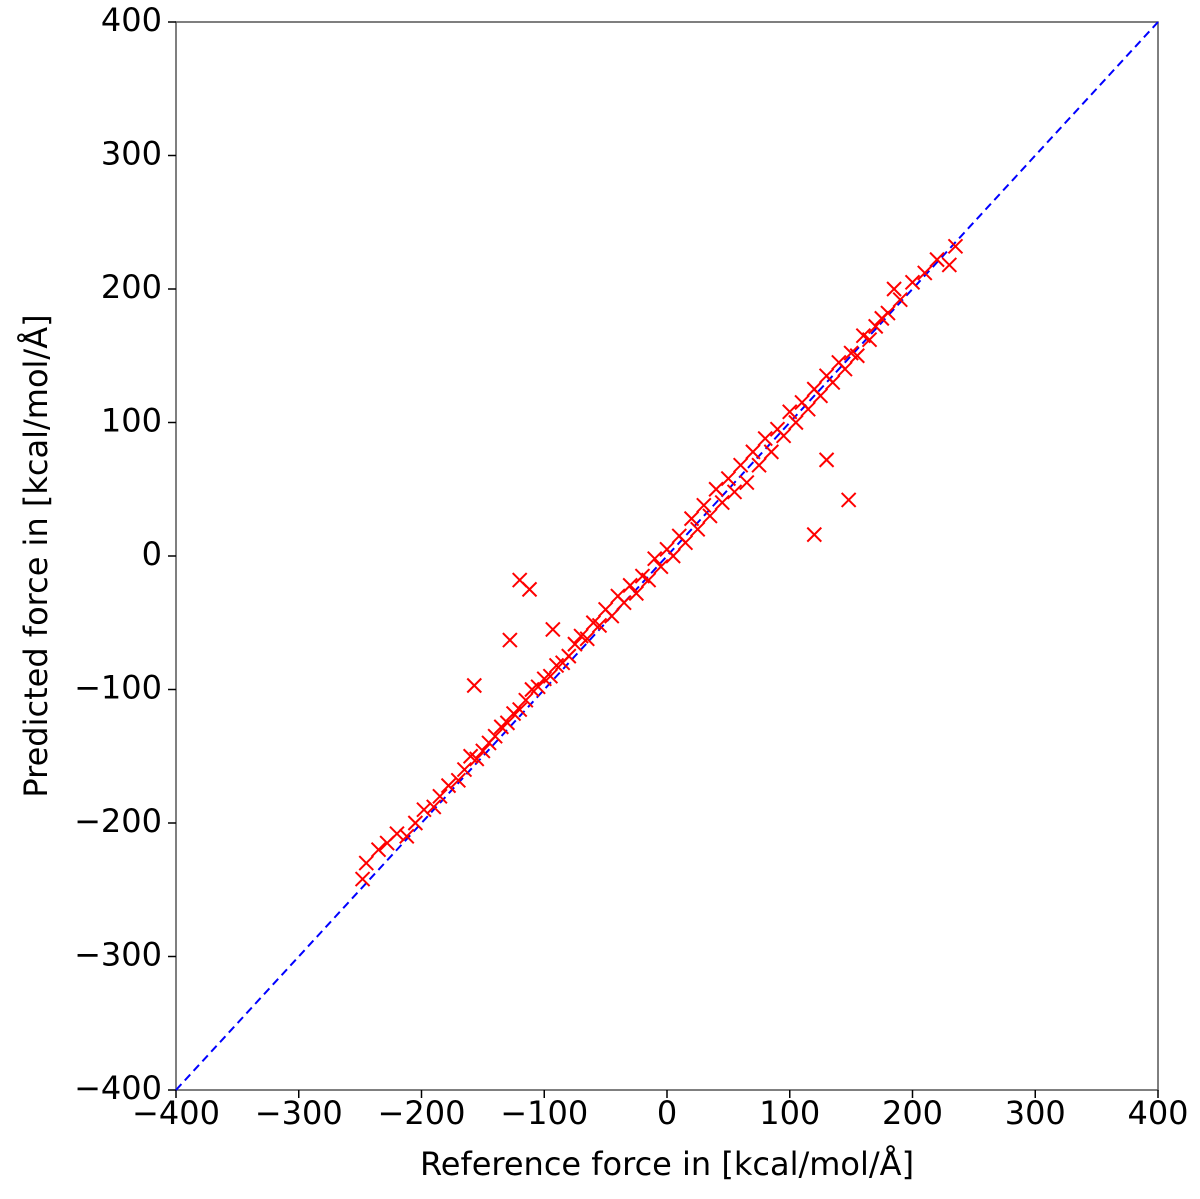 This screenshot has width=1200, height=1199. I want to click on y-tick-label: 300, so click(131, 154).